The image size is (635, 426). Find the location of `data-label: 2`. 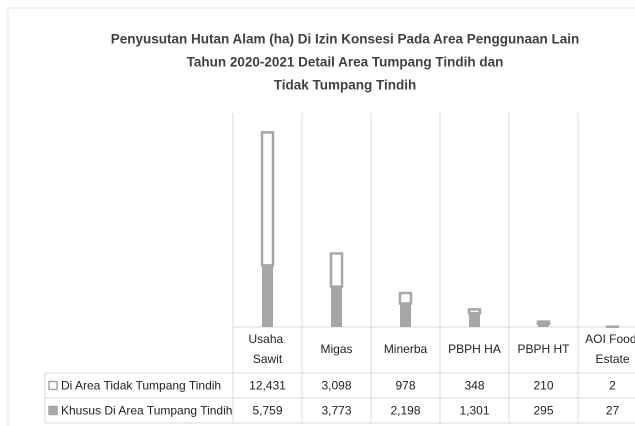

data-label: 2 is located at coordinates (612, 386).